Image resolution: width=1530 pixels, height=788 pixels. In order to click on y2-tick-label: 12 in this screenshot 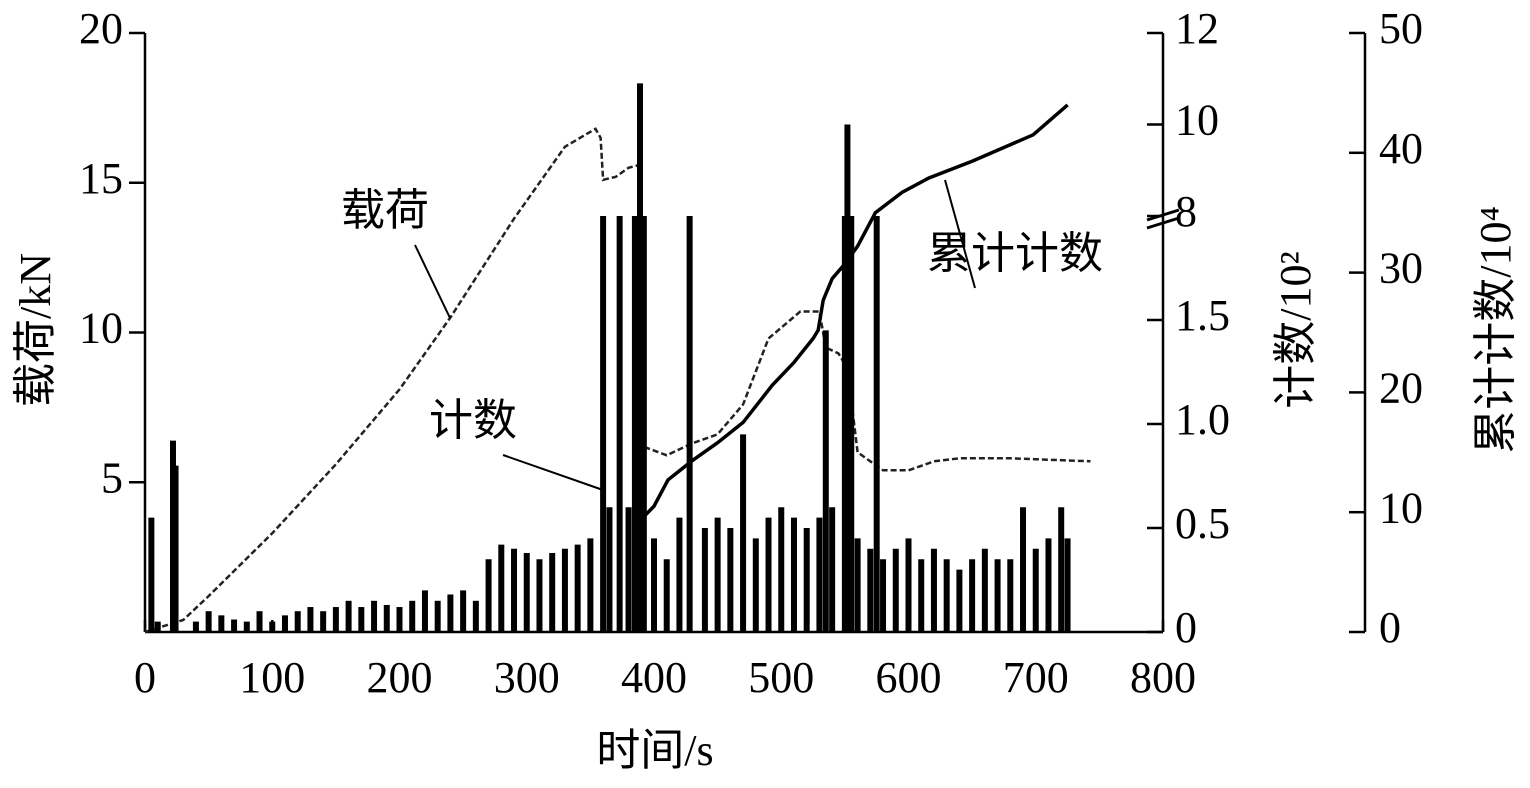, I will do `click(1197, 28)`.